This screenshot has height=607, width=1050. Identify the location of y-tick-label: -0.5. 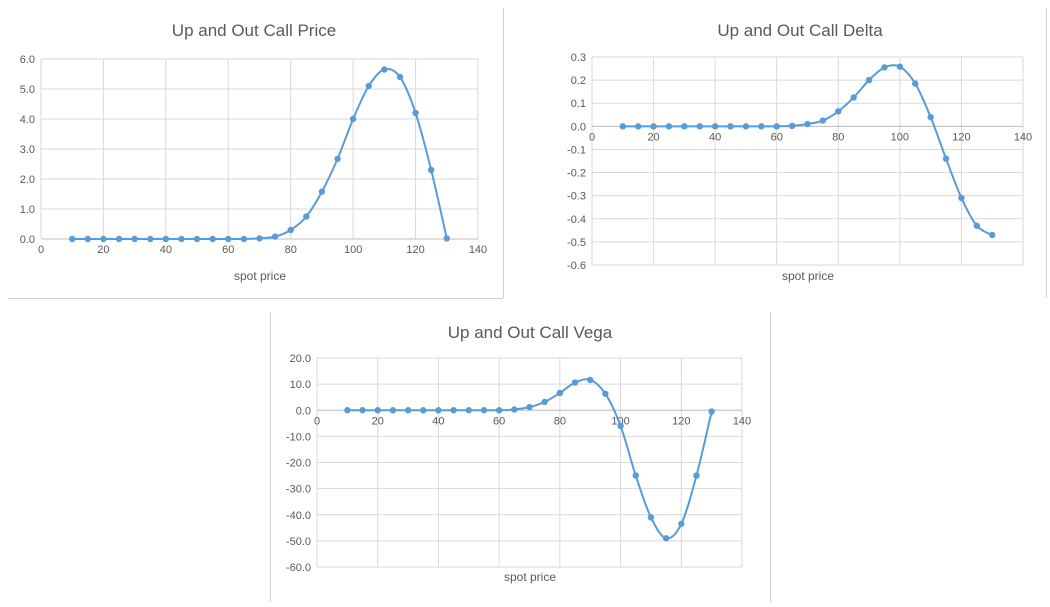
(576, 243).